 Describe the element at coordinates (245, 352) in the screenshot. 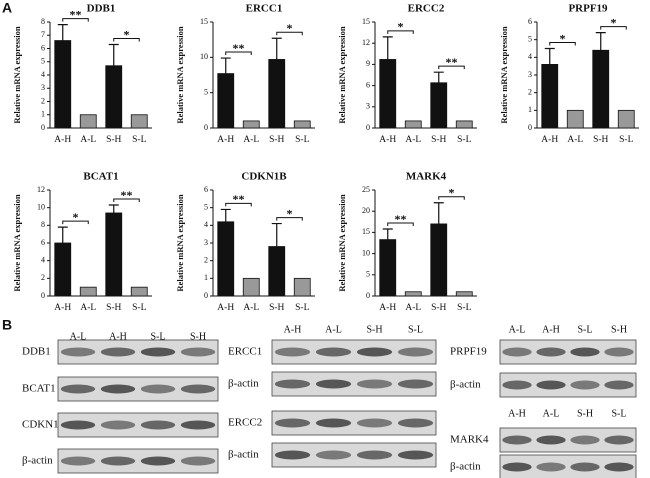

I see `blot-label: ERCC1` at that location.